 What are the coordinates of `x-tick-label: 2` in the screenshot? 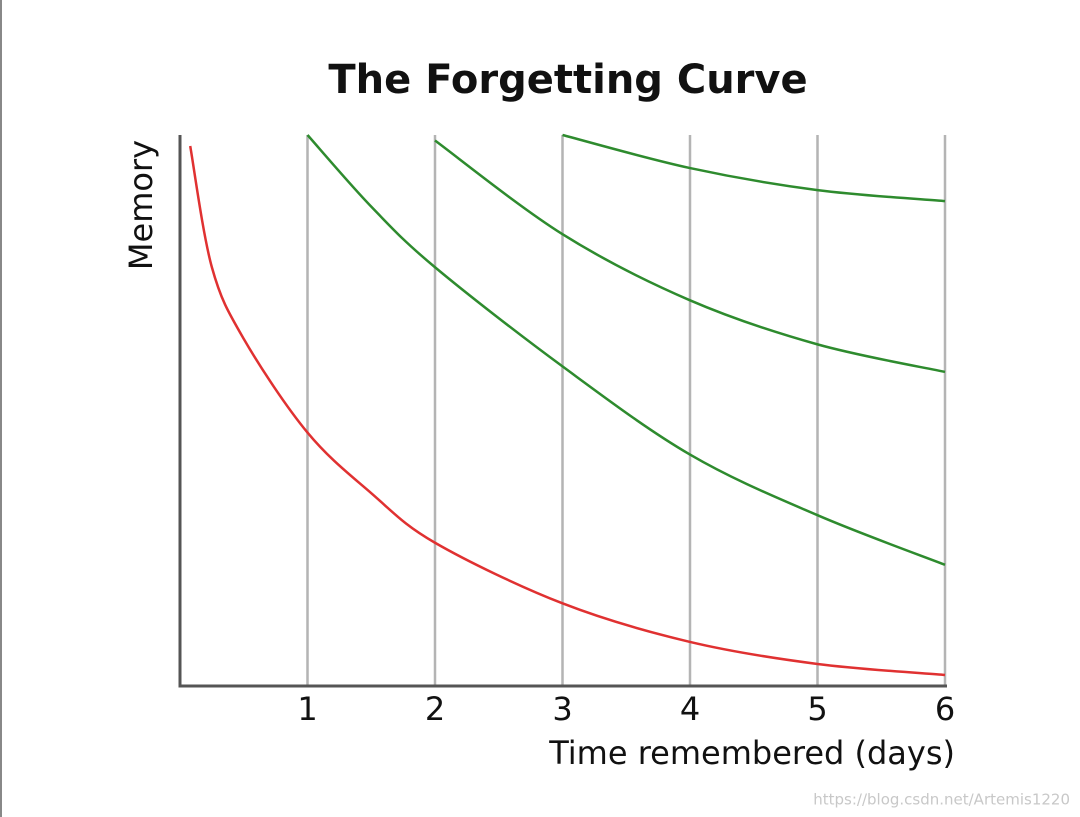 It's located at (435, 709).